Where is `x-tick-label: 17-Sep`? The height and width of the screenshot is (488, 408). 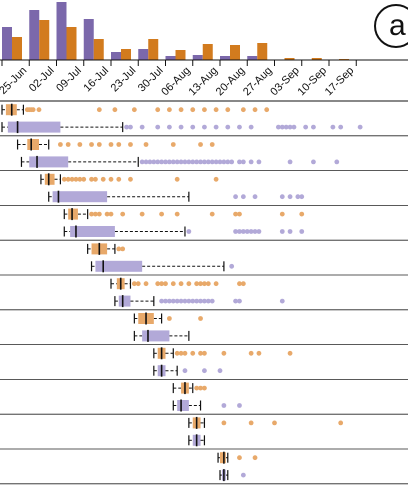 x-tick-label: 17-Sep is located at coordinates (340, 82).